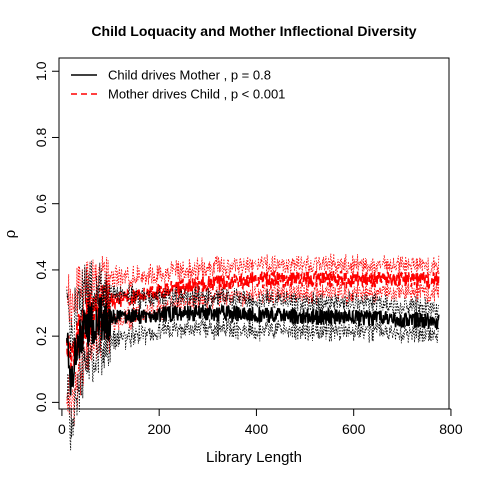  I want to click on x-axis-label: Library Length, so click(254, 457).